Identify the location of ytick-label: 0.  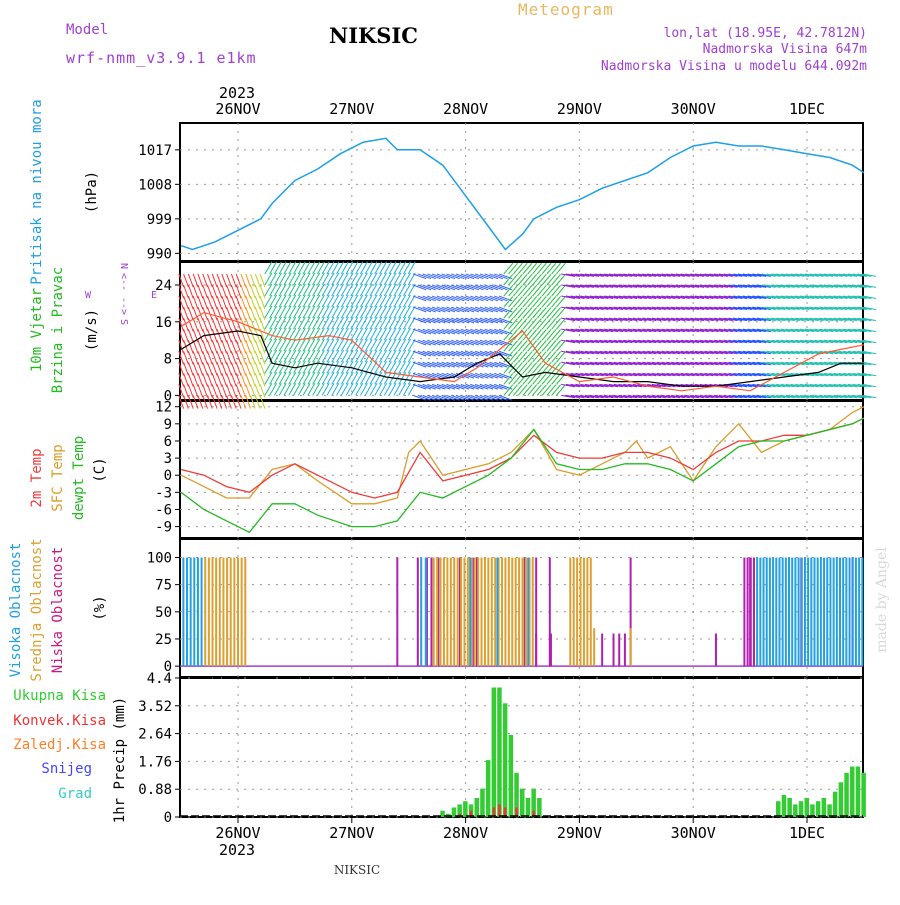
(168, 476).